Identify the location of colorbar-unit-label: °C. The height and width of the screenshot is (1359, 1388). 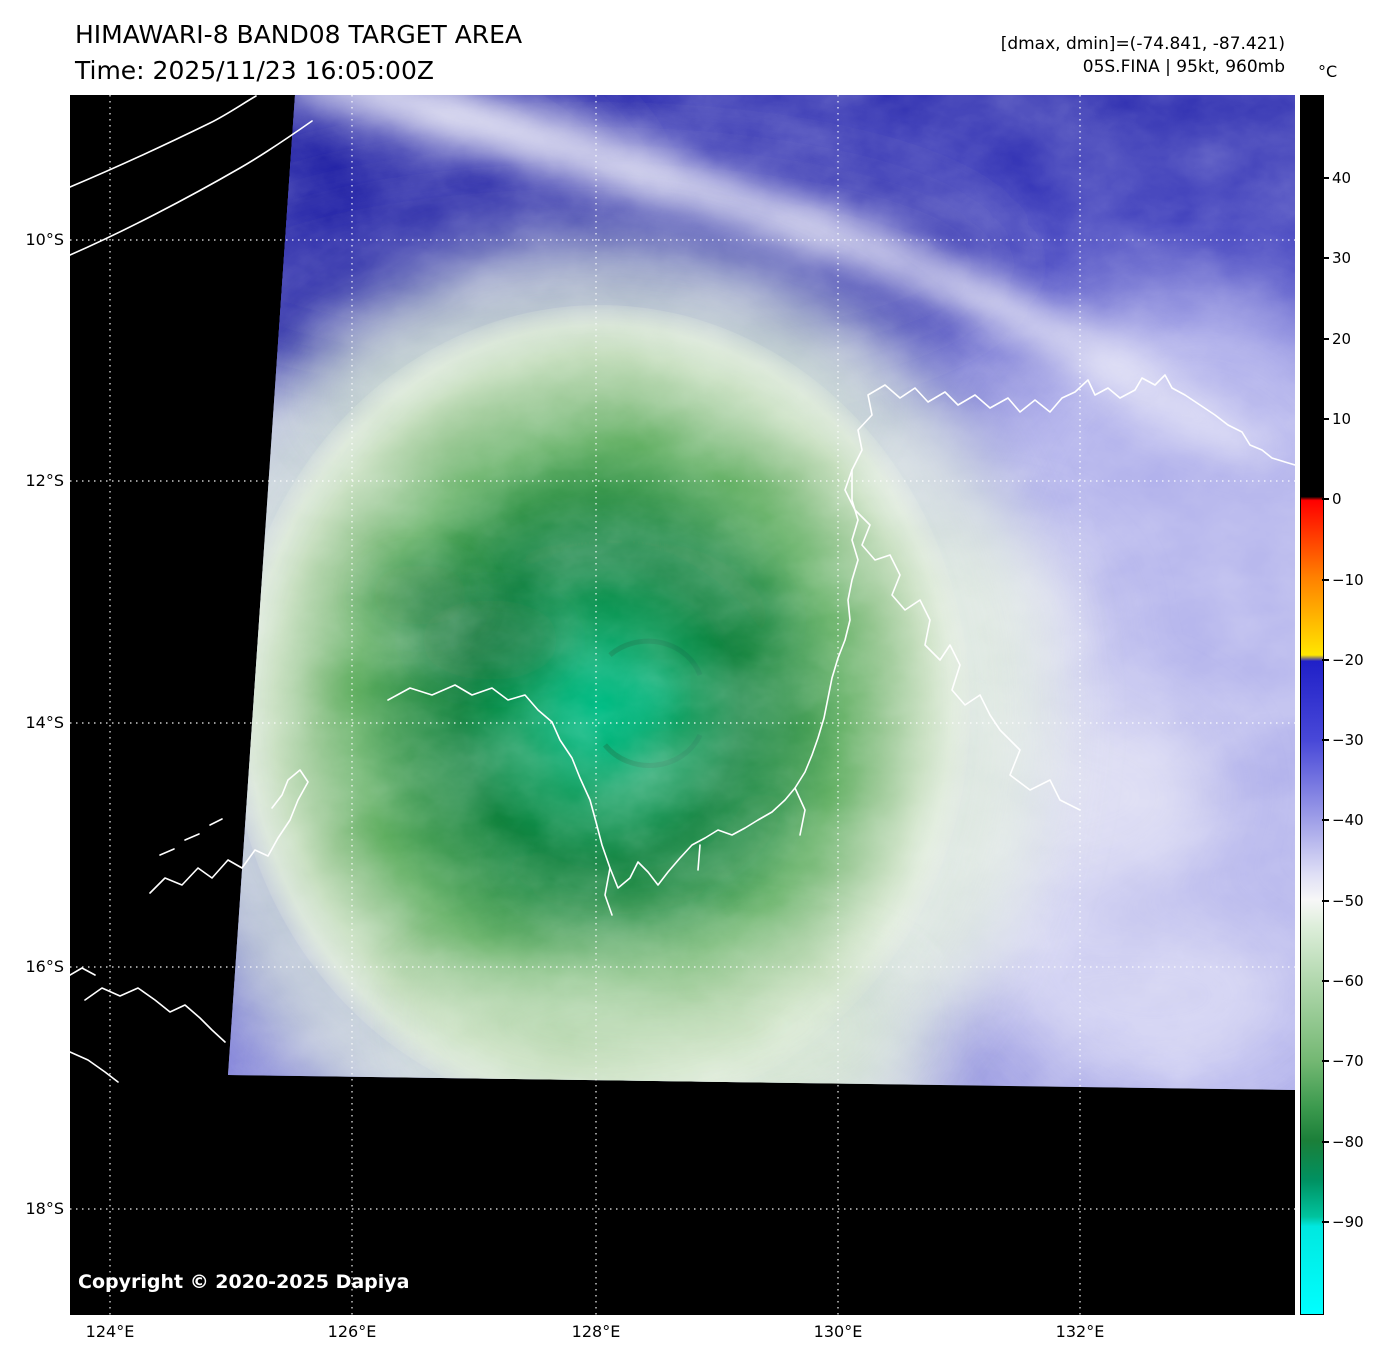
(1328, 71).